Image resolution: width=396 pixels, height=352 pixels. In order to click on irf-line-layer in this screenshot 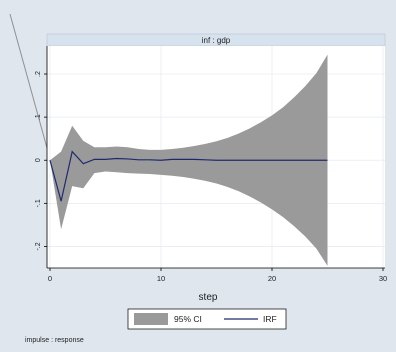, I will do `click(188, 176)`.